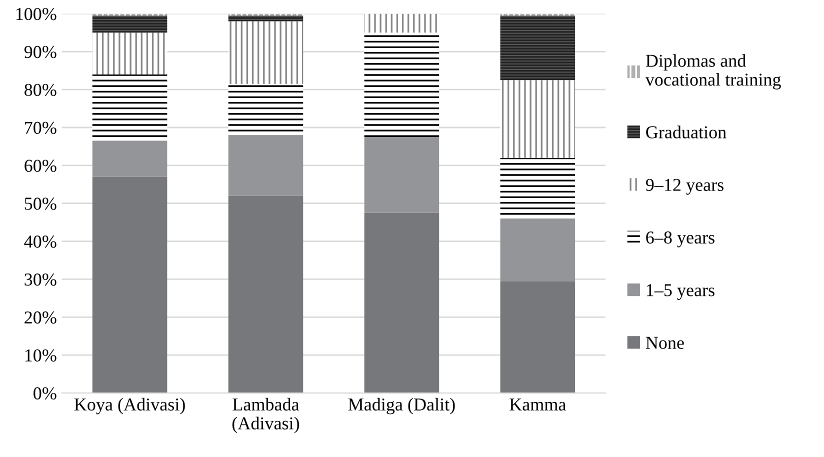 Image resolution: width=824 pixels, height=457 pixels. I want to click on legend-label: None, so click(665, 342).